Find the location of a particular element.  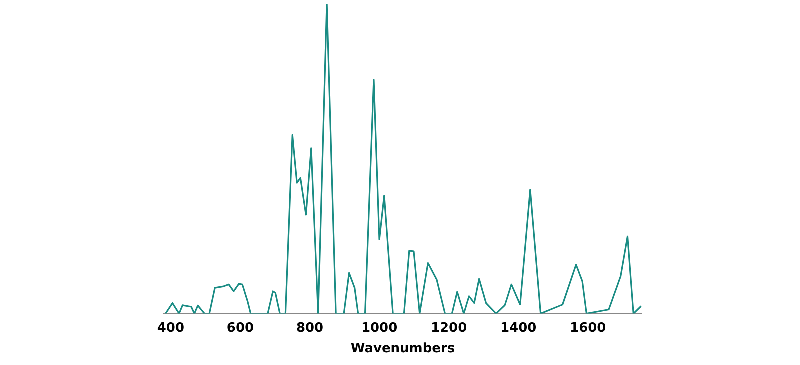

x-tick-label: 1400 is located at coordinates (518, 328).